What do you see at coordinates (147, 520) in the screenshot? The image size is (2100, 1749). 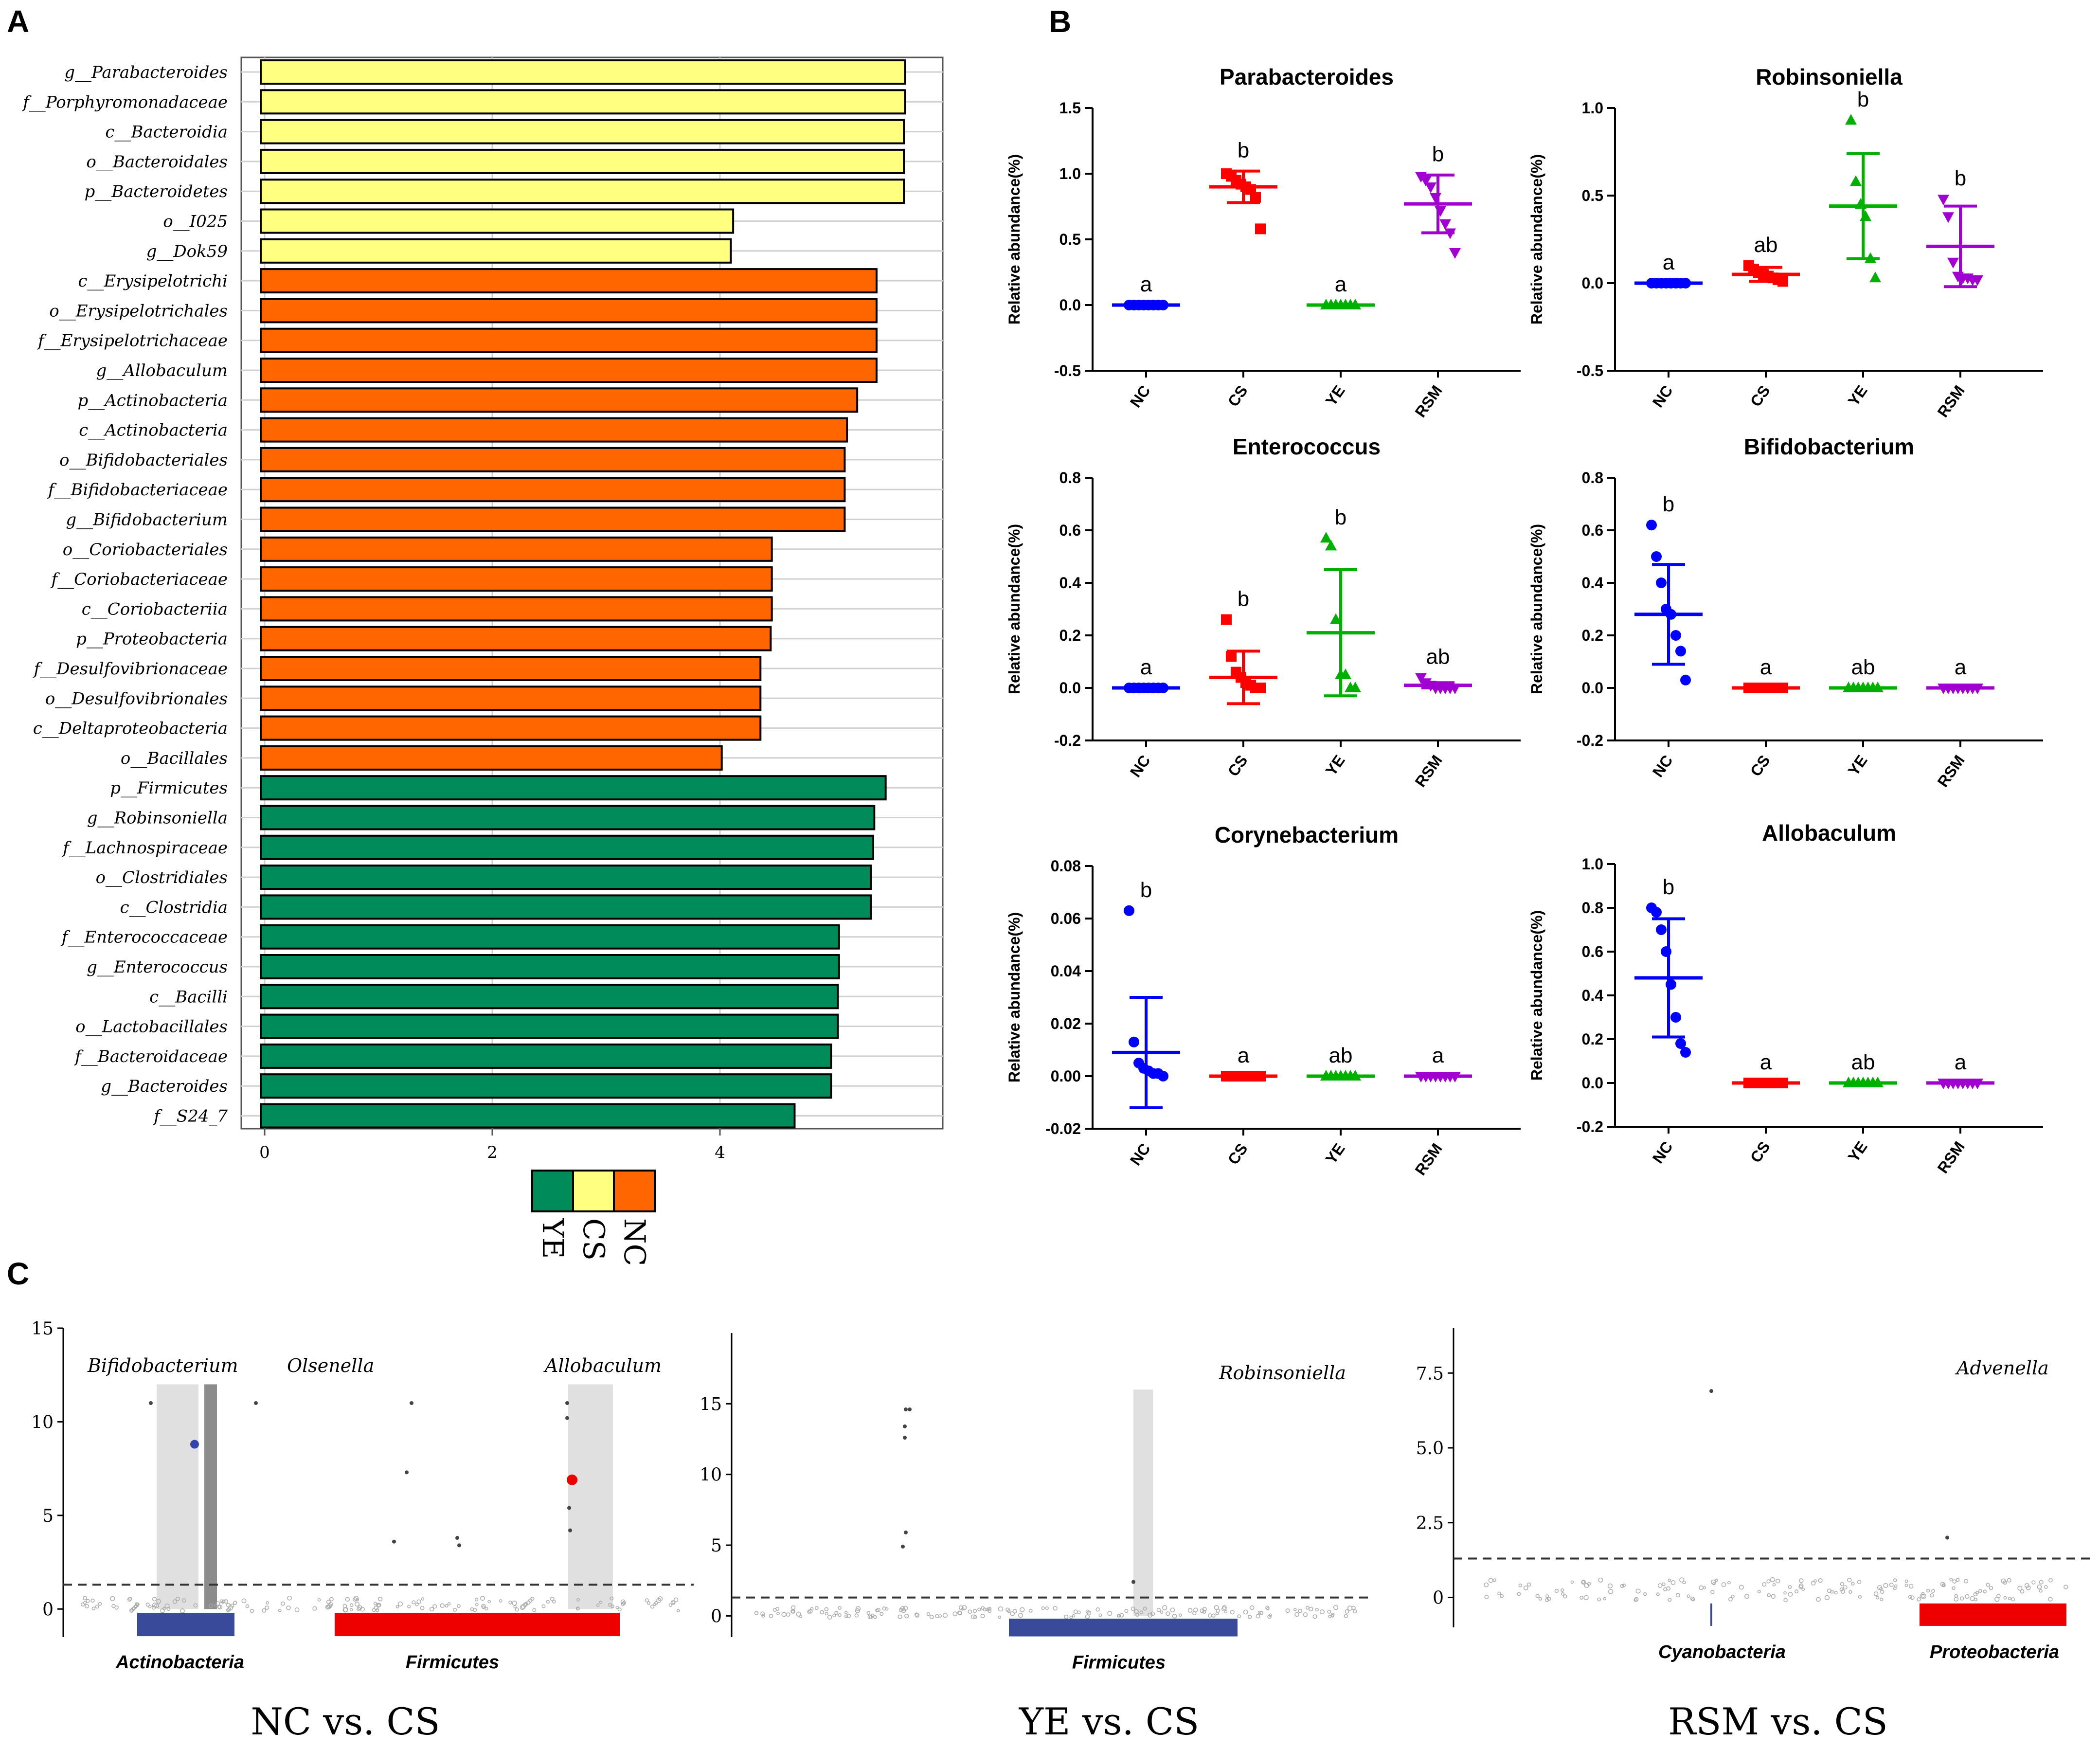 I see `lefse-label-g-bifidobacterium: g__Bifidobacterium` at bounding box center [147, 520].